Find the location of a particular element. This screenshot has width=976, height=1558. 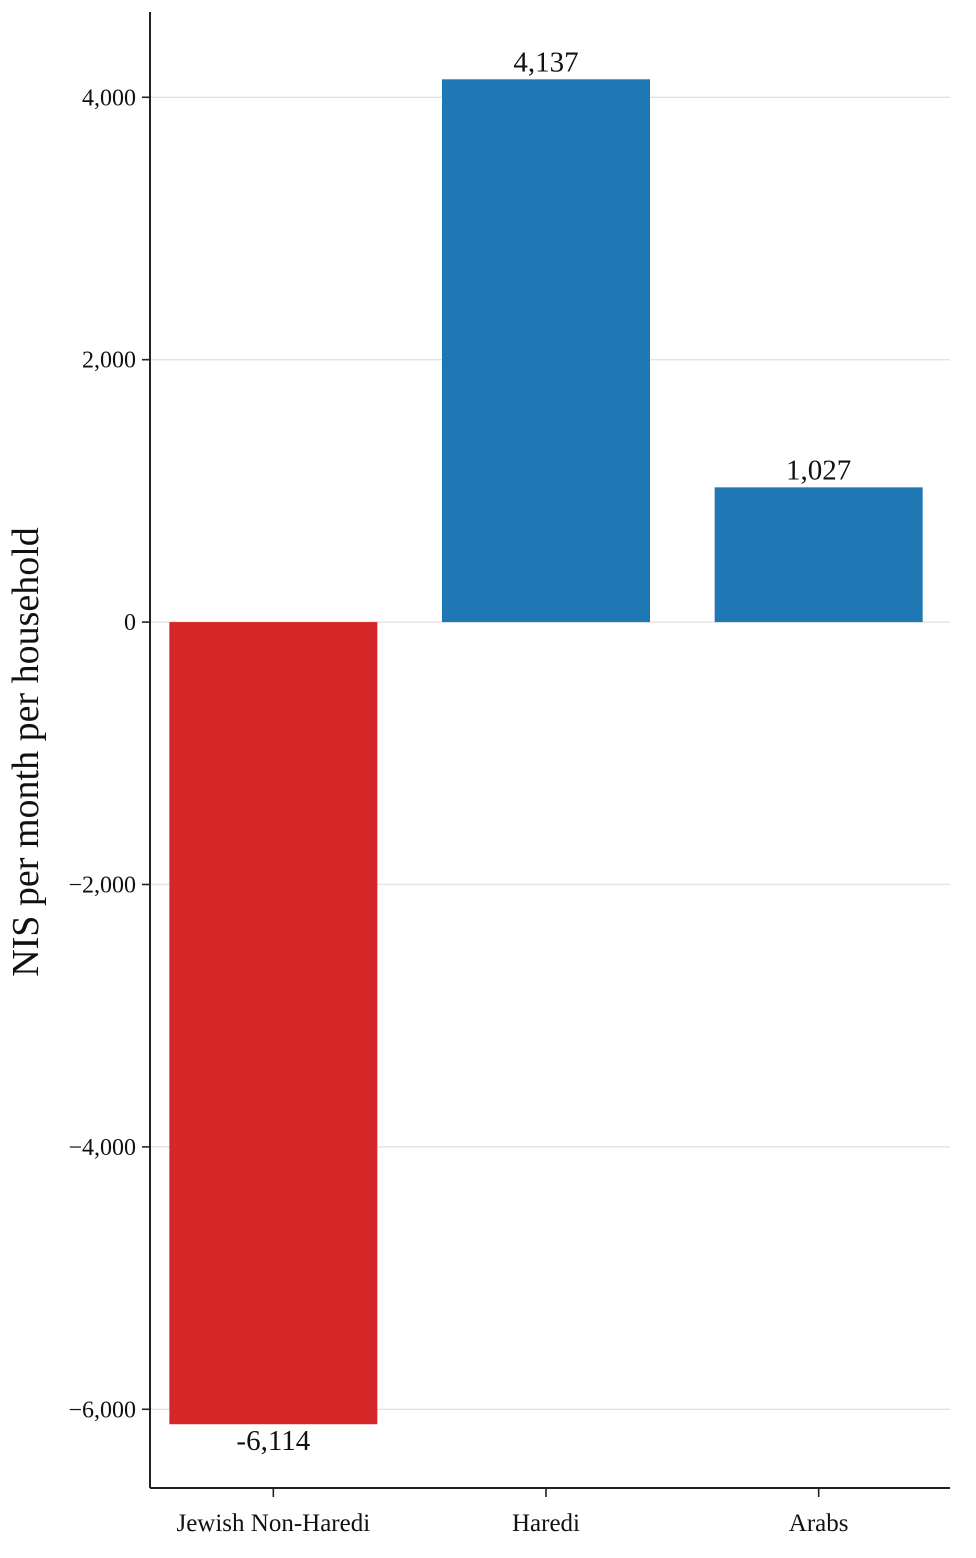

bar-jewish-non-haredi is located at coordinates (273, 1023).